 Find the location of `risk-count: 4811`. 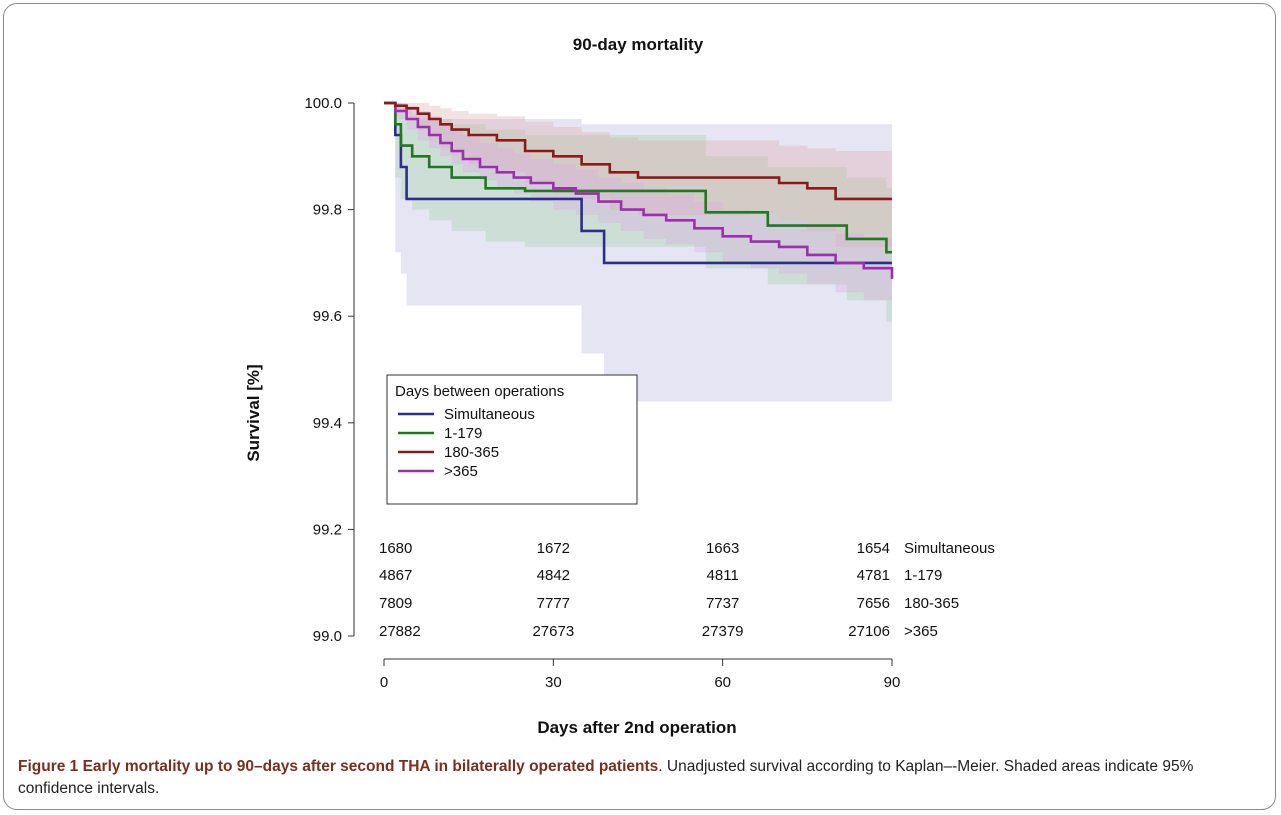

risk-count: 4811 is located at coordinates (723, 575).